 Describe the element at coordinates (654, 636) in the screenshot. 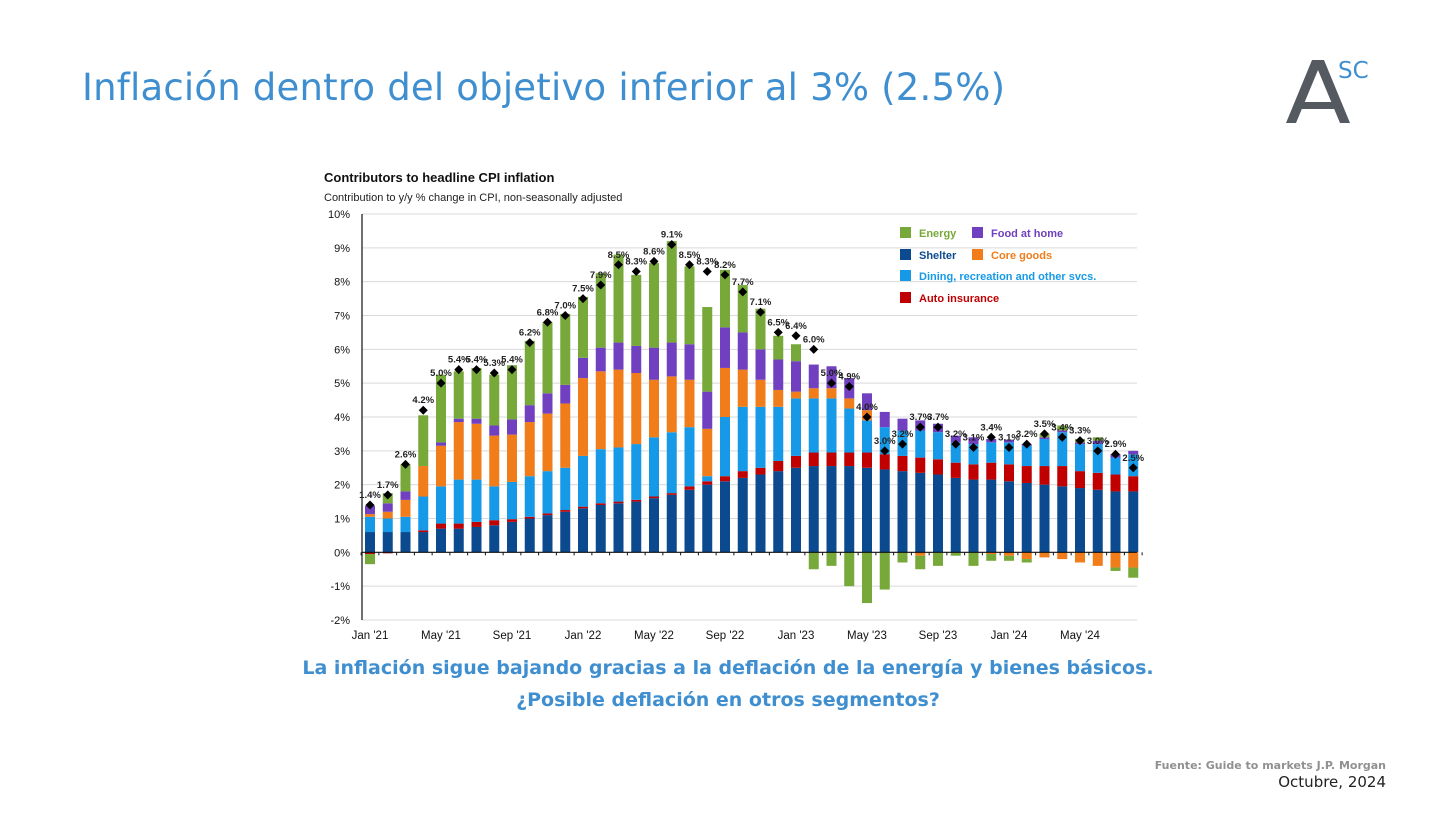

I see `x-tick-label: May '22` at that location.